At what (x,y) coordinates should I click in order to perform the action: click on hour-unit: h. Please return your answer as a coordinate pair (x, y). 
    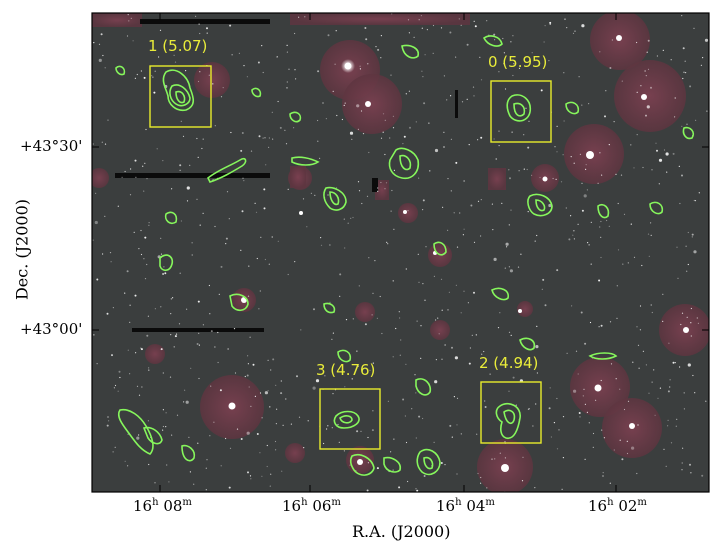
    Looking at the image, I should click on (304, 502).